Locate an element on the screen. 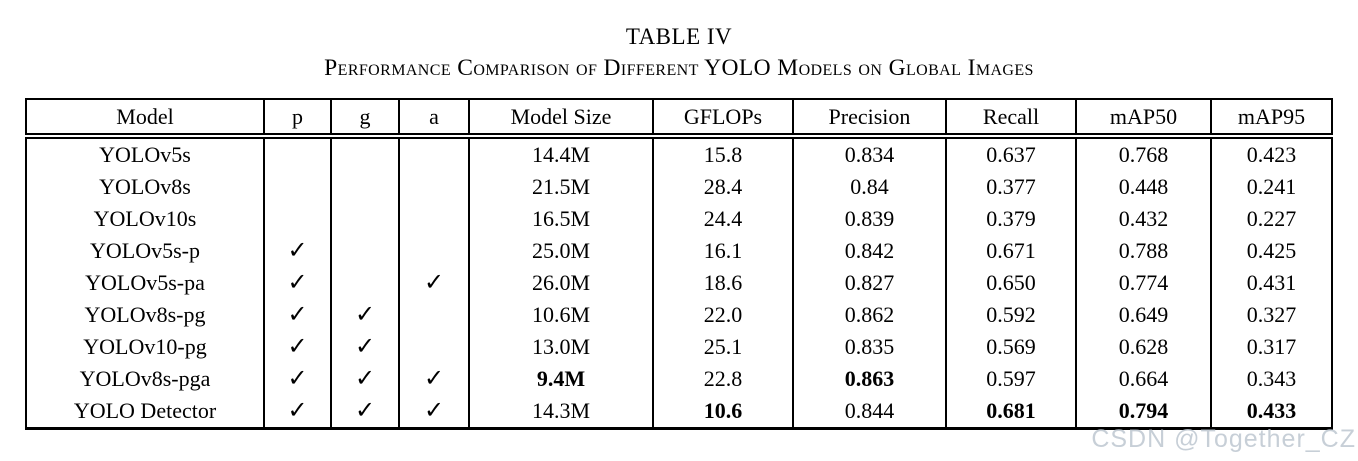  map50-cell: 0.664 is located at coordinates (1143, 379).